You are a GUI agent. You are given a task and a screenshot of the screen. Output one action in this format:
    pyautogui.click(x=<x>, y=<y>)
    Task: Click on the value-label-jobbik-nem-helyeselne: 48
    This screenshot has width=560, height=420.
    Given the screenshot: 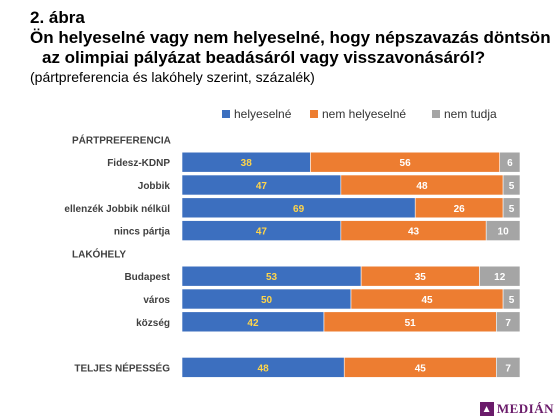 What is the action you would take?
    pyautogui.click(x=422, y=186)
    